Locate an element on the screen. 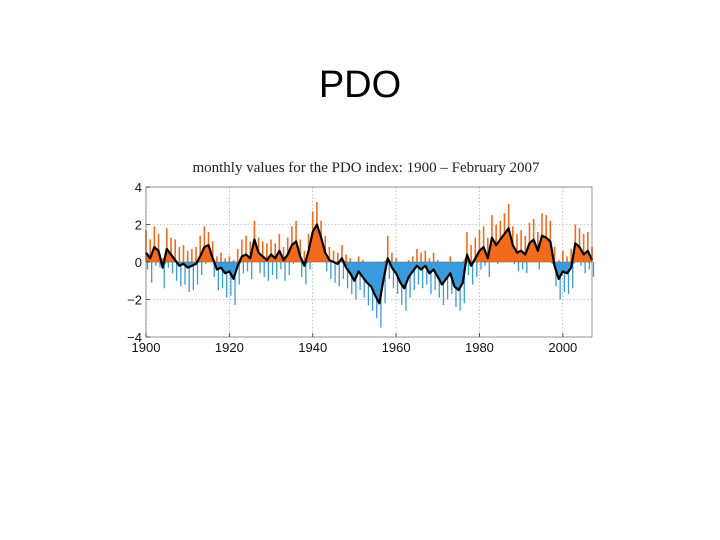  x-tick-label: 1920 is located at coordinates (229, 347).